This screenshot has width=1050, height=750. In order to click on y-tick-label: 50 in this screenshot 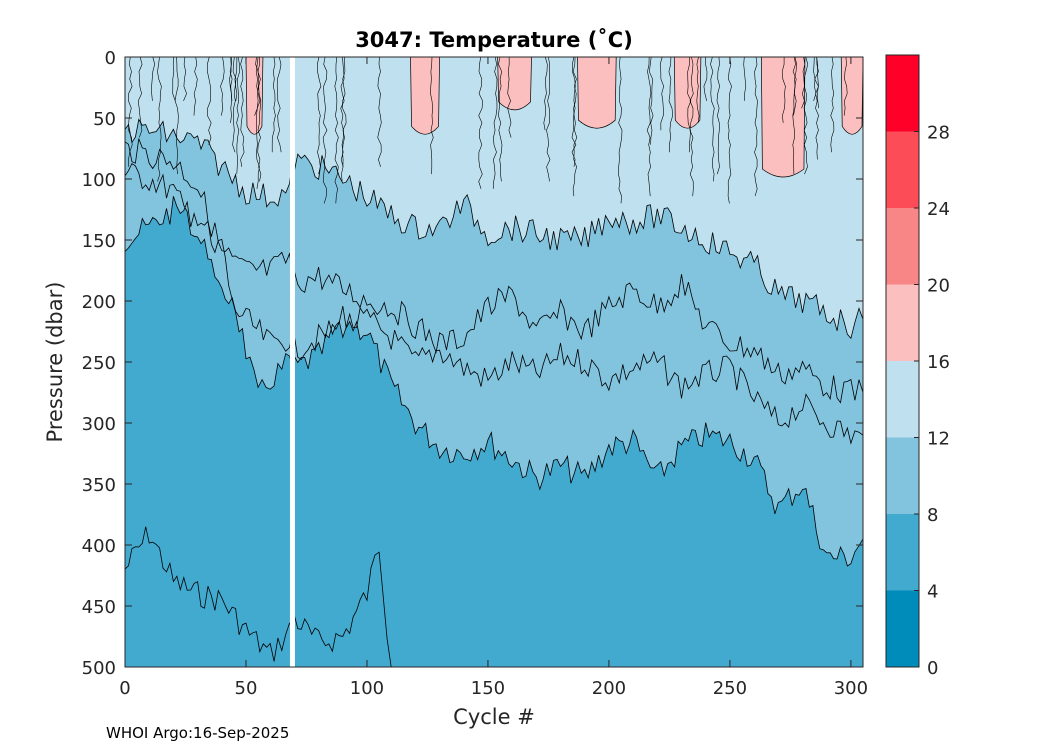, I will do `click(104, 119)`.